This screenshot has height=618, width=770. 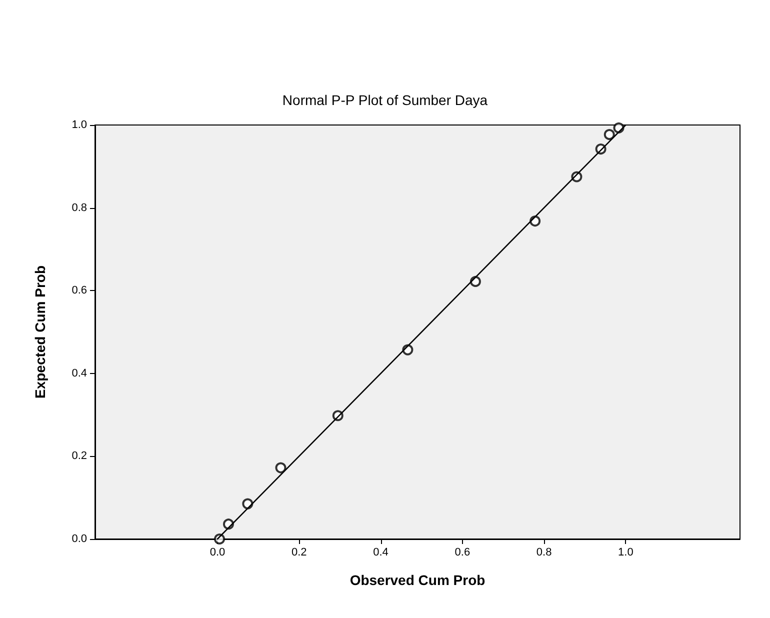 I want to click on x-tick-label: 0.4, so click(x=380, y=552).